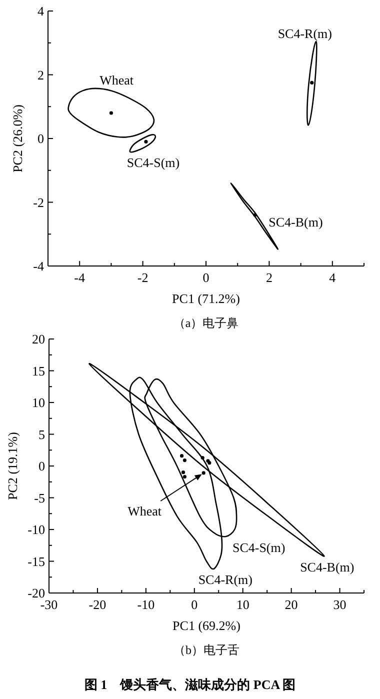 This screenshot has width=380, height=699. Describe the element at coordinates (12, 466) in the screenshot. I see `y-axis-title: PC2 (19.1%)` at that location.